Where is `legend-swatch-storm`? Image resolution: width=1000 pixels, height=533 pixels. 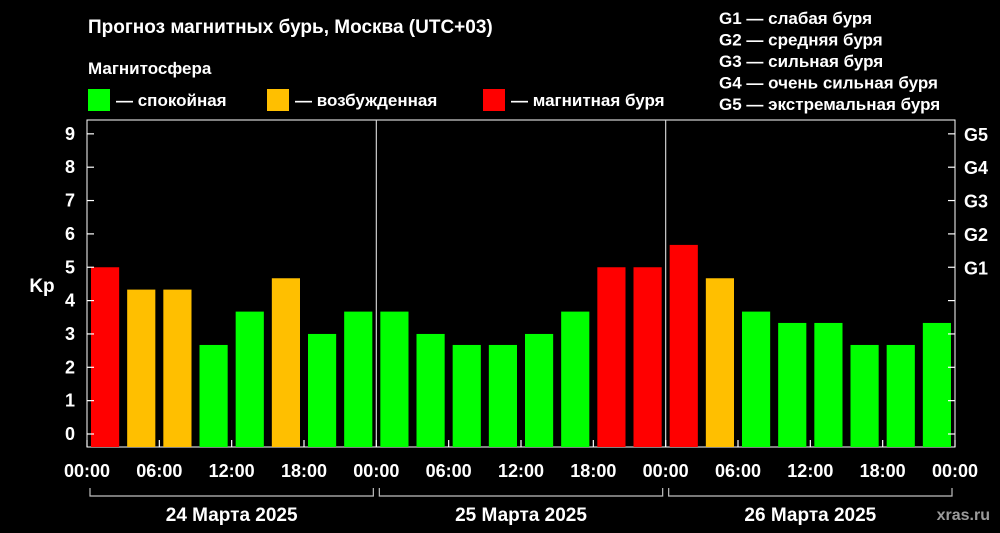
legend-swatch-storm is located at coordinates (494, 100).